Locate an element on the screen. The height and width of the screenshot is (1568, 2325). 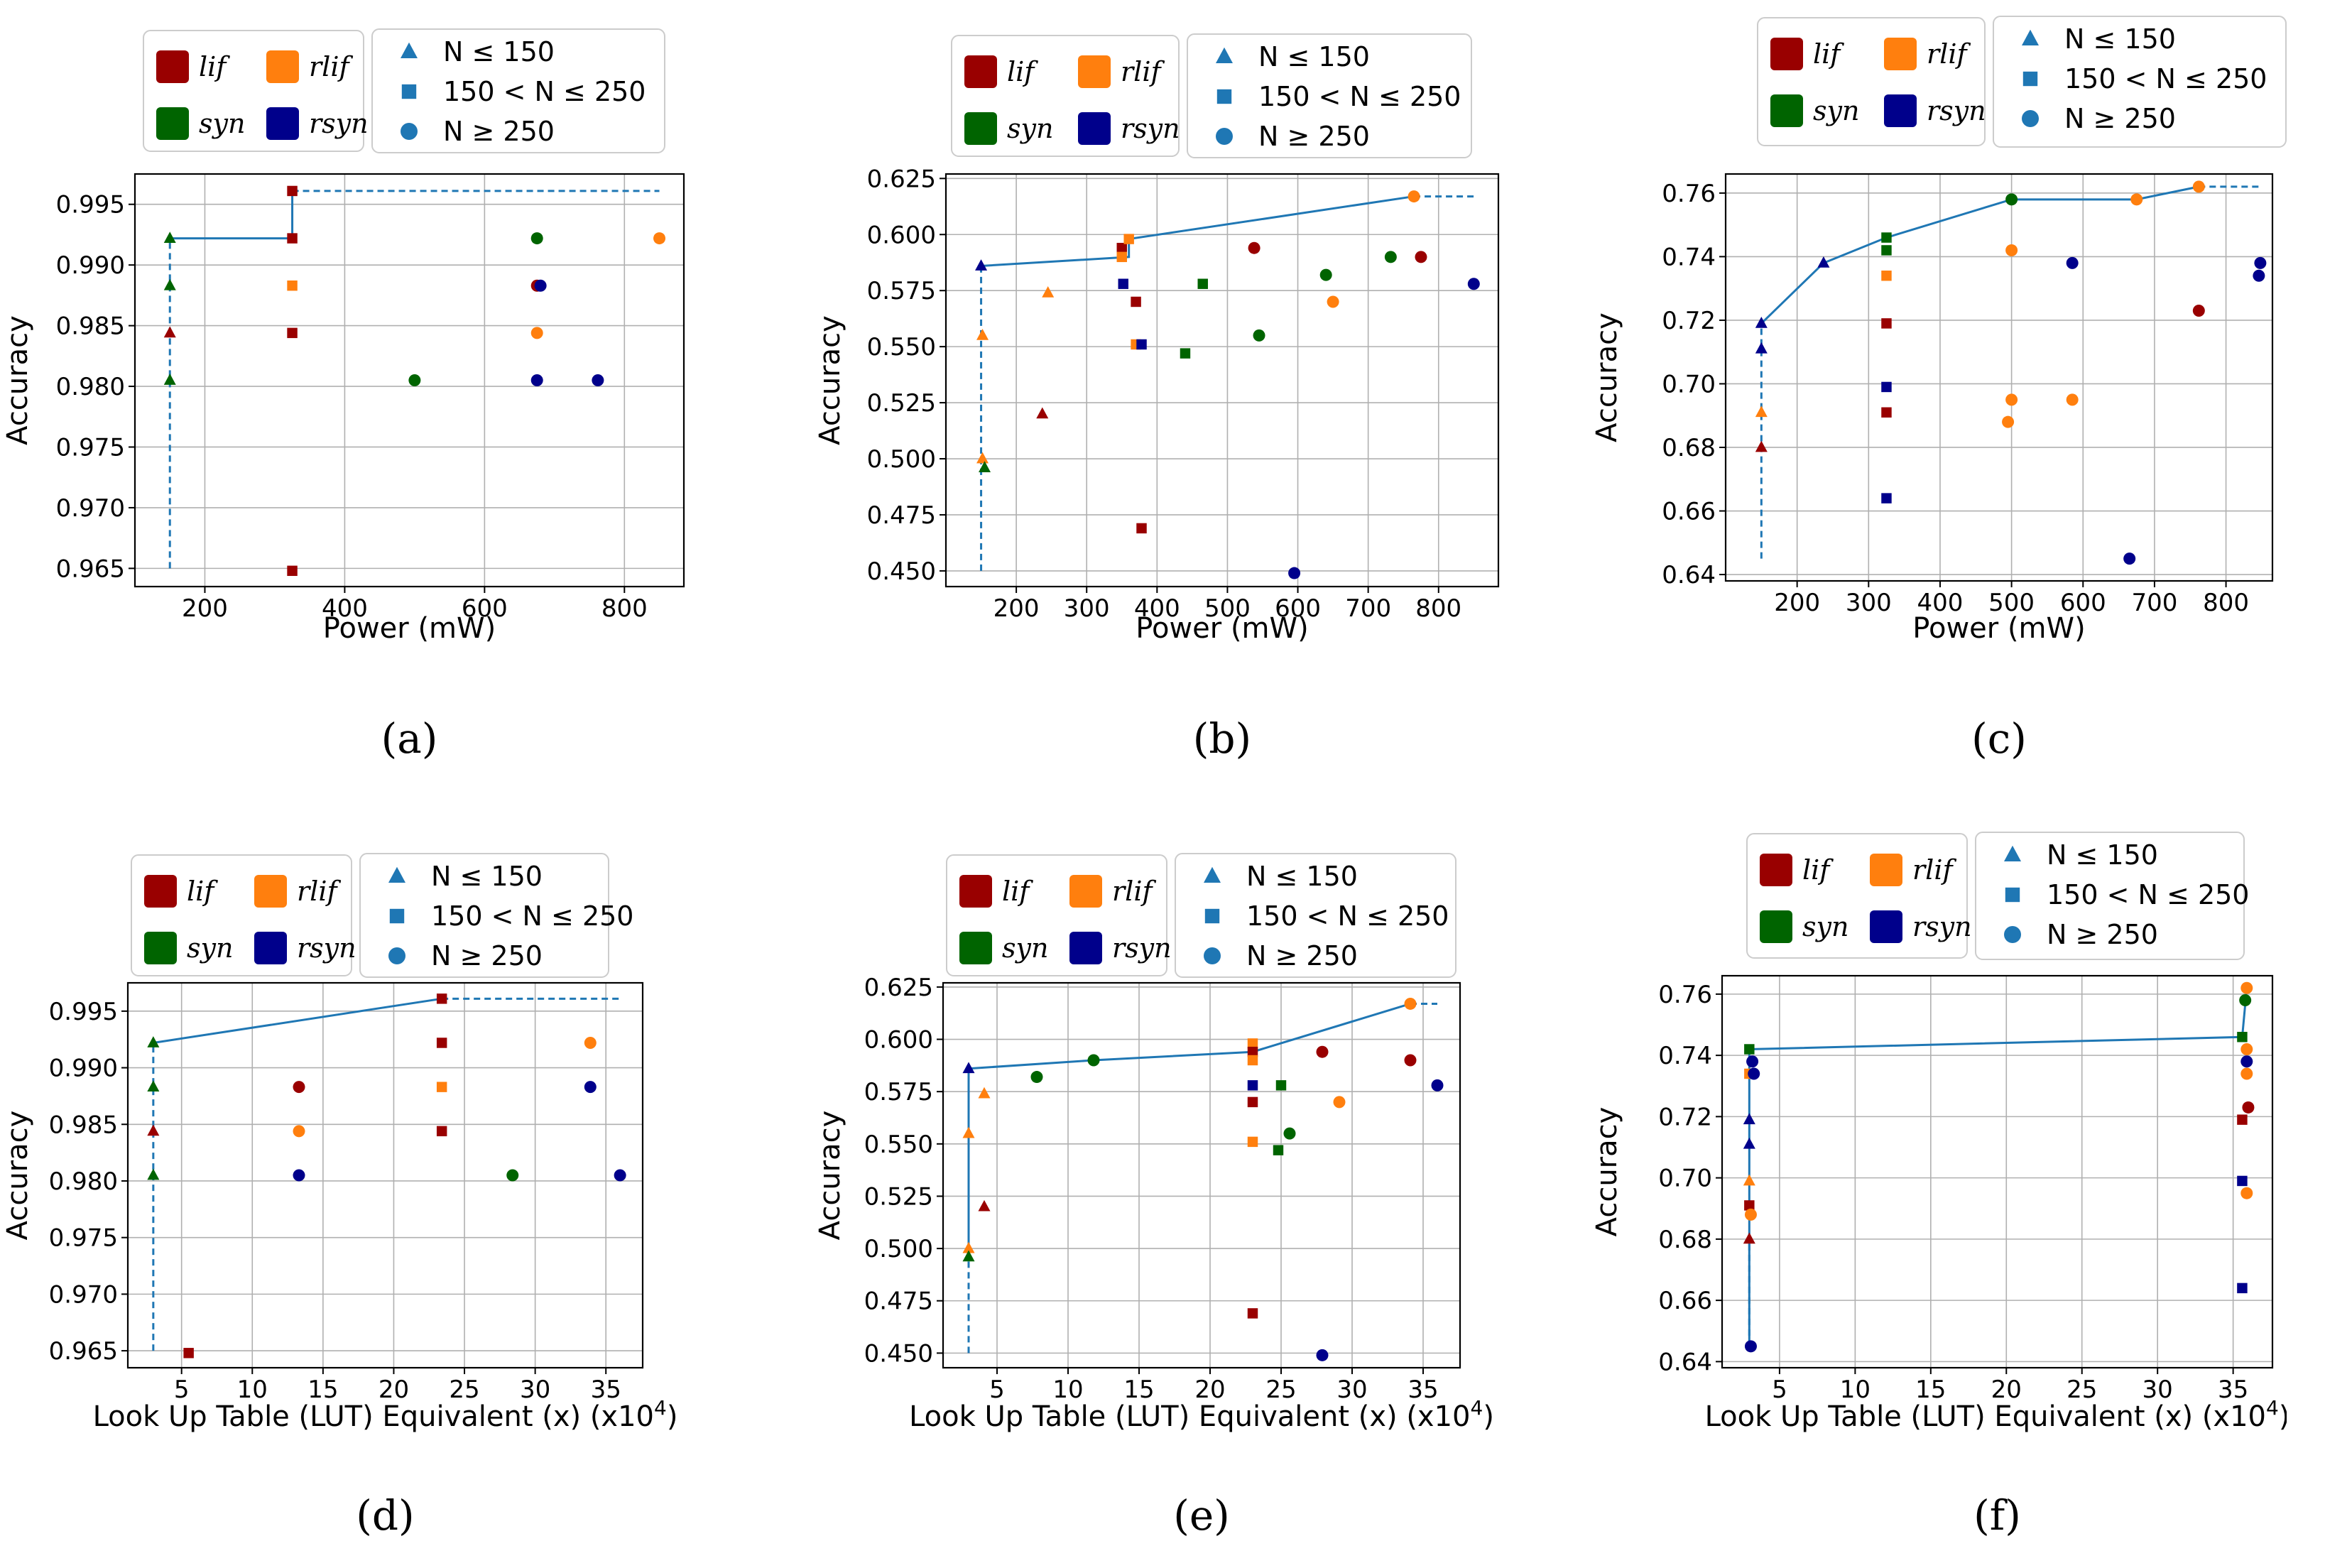
tick-label-y: 0.500 is located at coordinates (898, 1249).